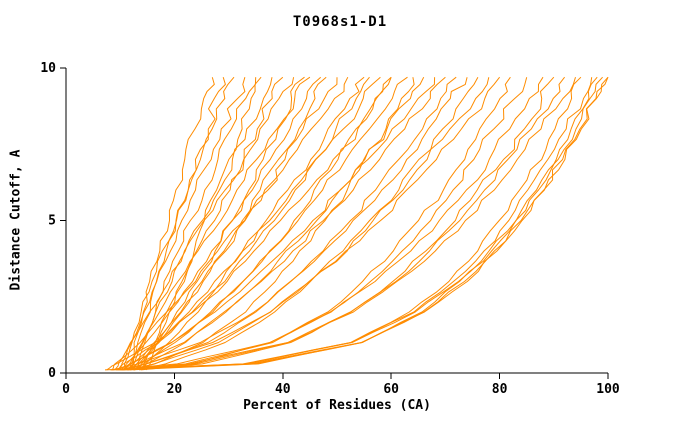 This screenshot has width=680, height=440. What do you see at coordinates (608, 389) in the screenshot?
I see `x-tick-label: 100` at bounding box center [608, 389].